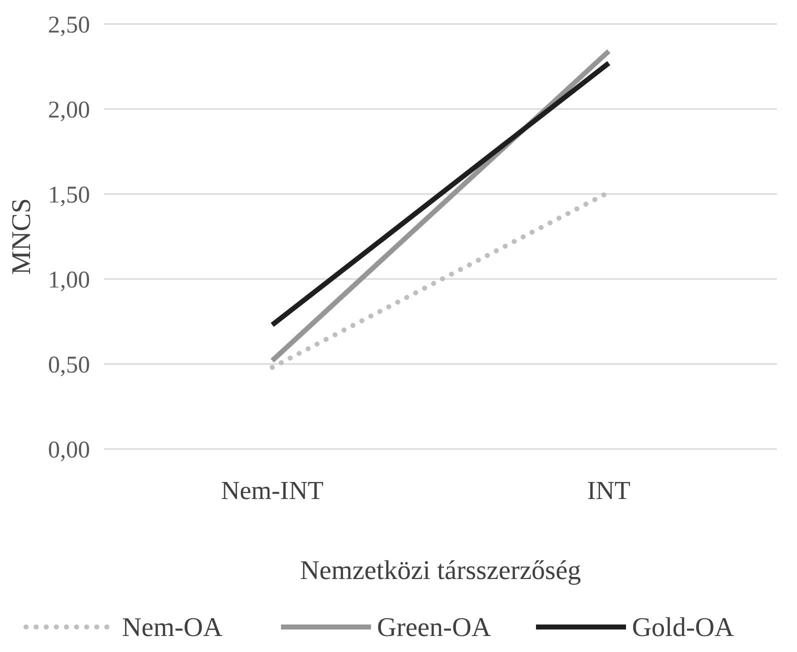 The height and width of the screenshot is (652, 797). What do you see at coordinates (69, 450) in the screenshot?
I see `y-tick-label: 0,00` at bounding box center [69, 450].